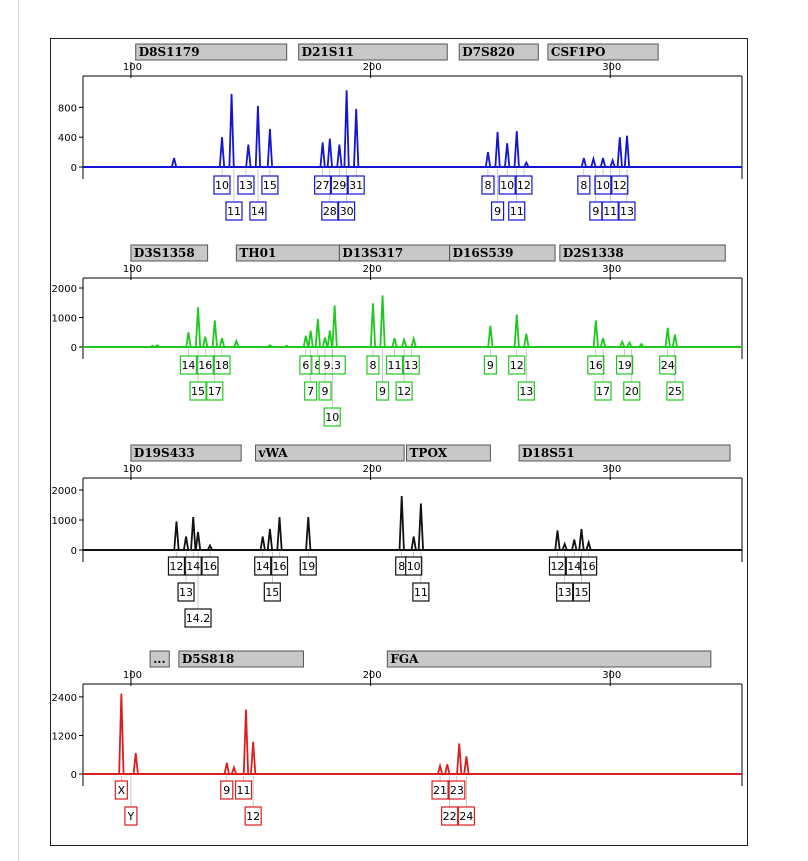 The height and width of the screenshot is (861, 808). Describe the element at coordinates (323, 185) in the screenshot. I see `allele-label: 27` at that location.